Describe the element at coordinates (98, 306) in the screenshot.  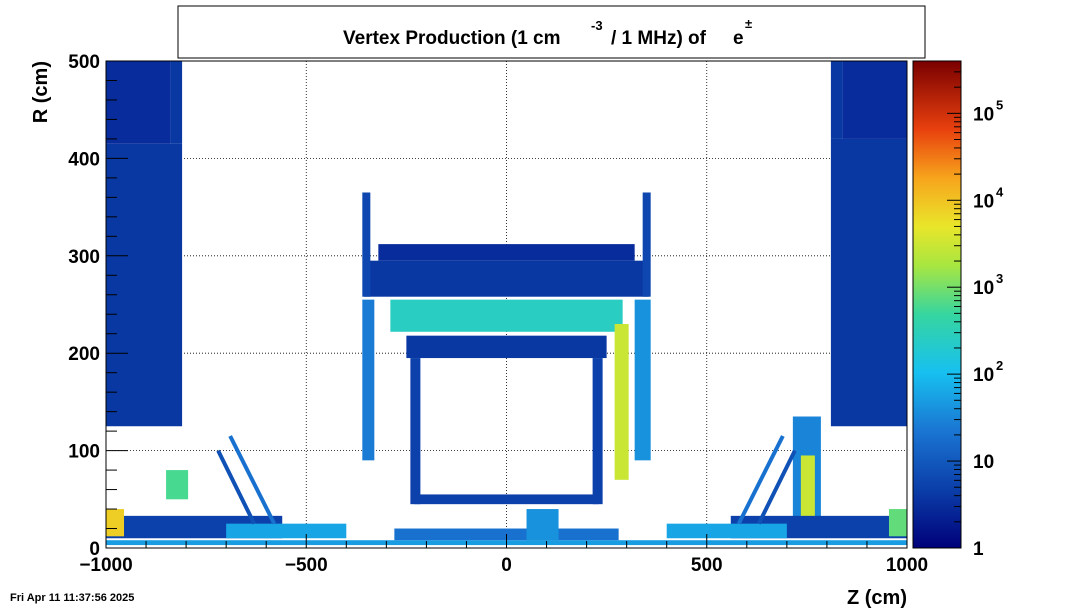
I see `y-axis: 0 100 200 300 400 500` at that location.